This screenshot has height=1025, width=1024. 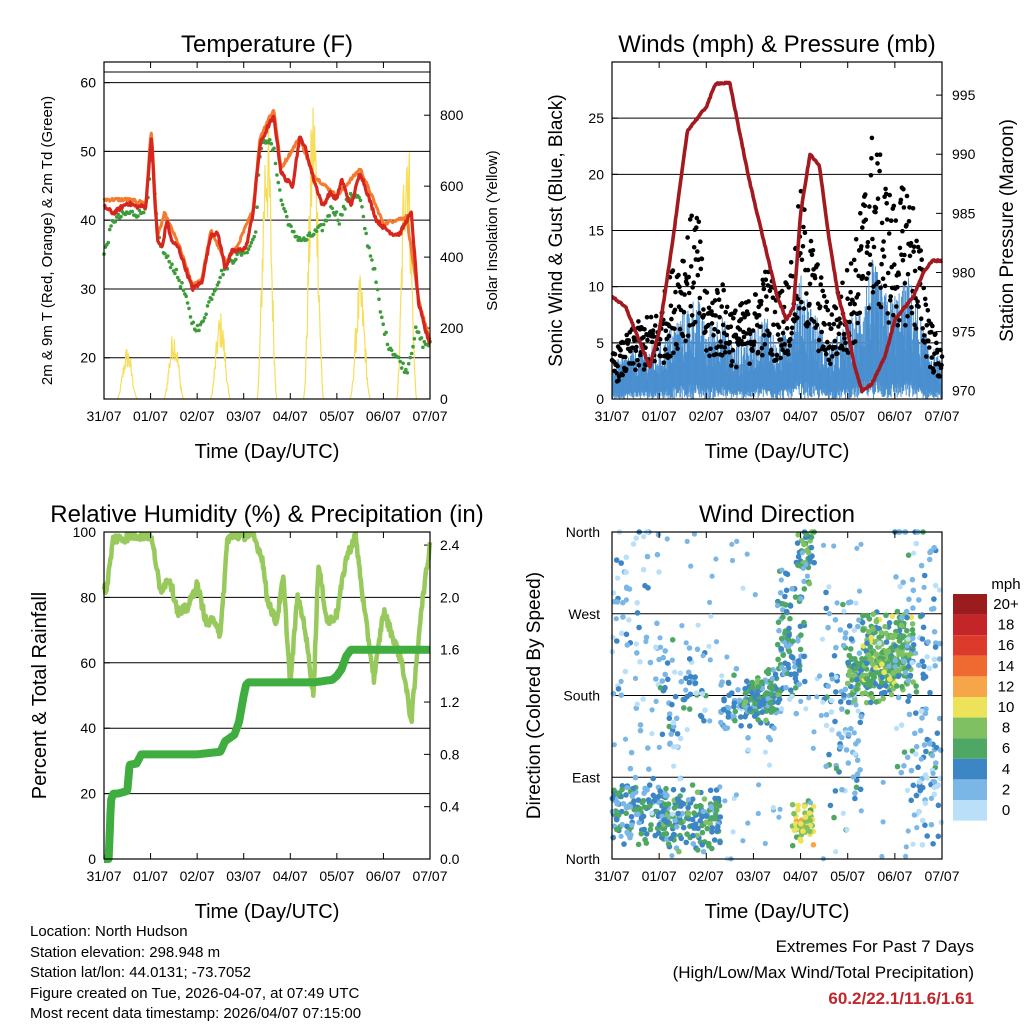 I want to click on y-right-axis-label: Station Pressure (Maroon), so click(x=1007, y=230).